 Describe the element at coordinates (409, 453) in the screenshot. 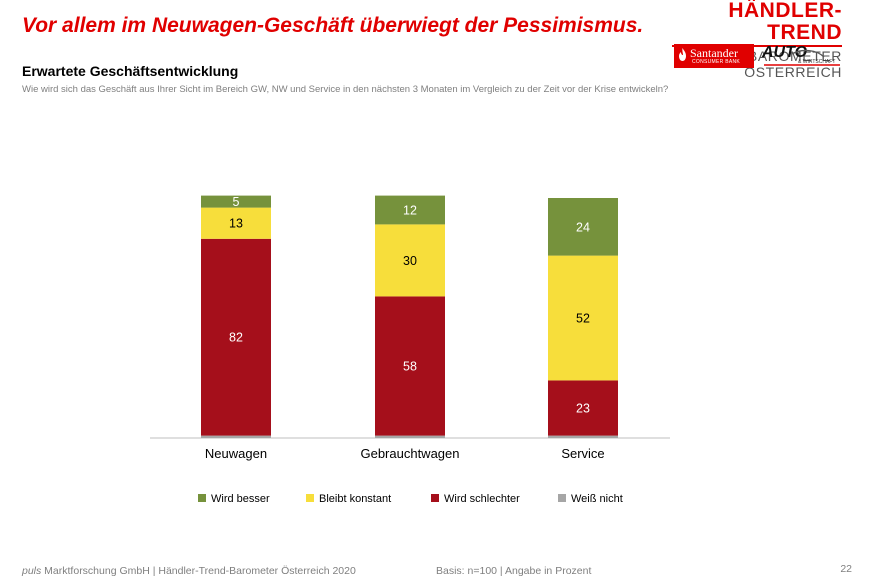

I see `category-tick-label: Gebrauchtwagen` at that location.